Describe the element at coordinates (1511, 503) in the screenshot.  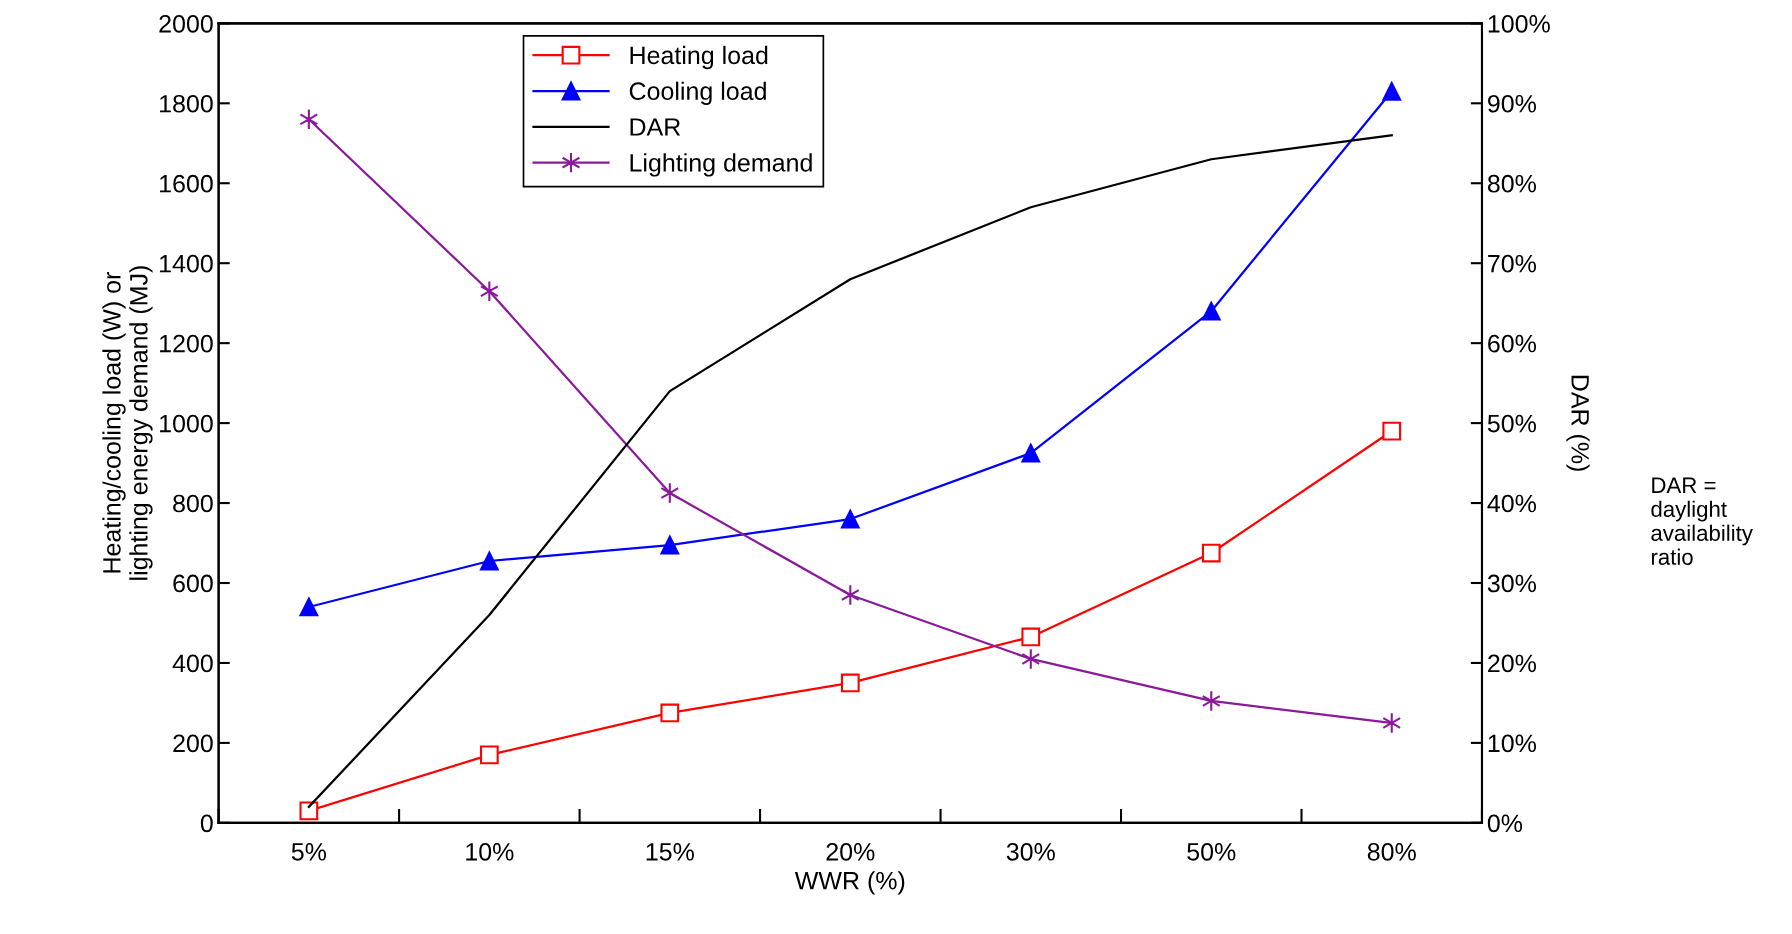
I see `y2-tick-label: 40%` at that location.